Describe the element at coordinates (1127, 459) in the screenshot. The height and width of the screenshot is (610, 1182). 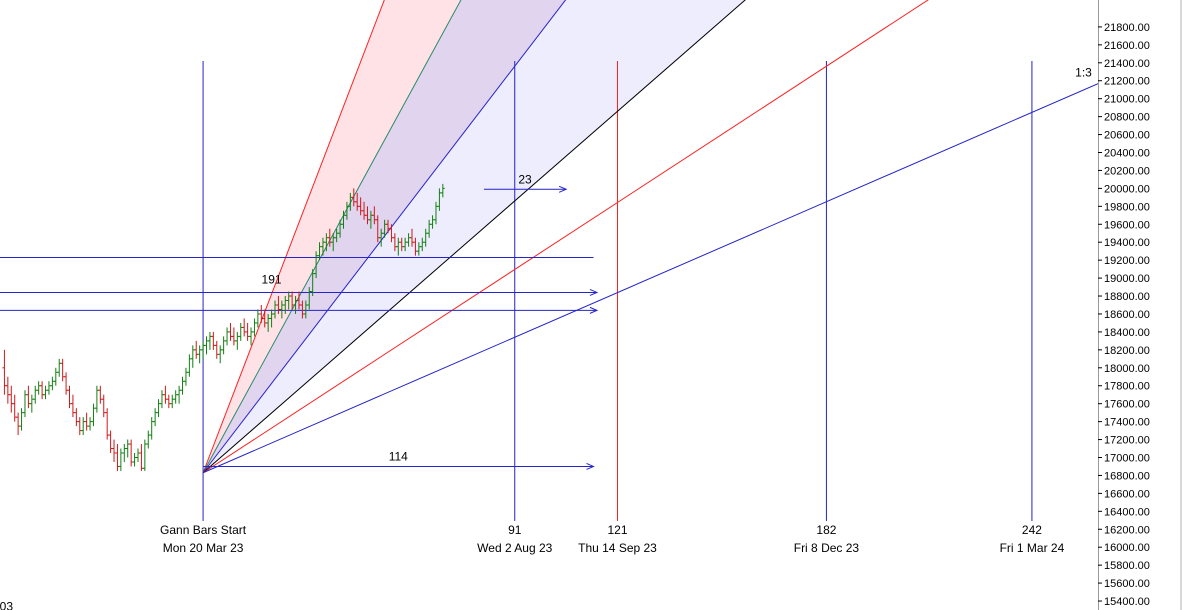
I see `price-tick-label: 17000.00` at that location.